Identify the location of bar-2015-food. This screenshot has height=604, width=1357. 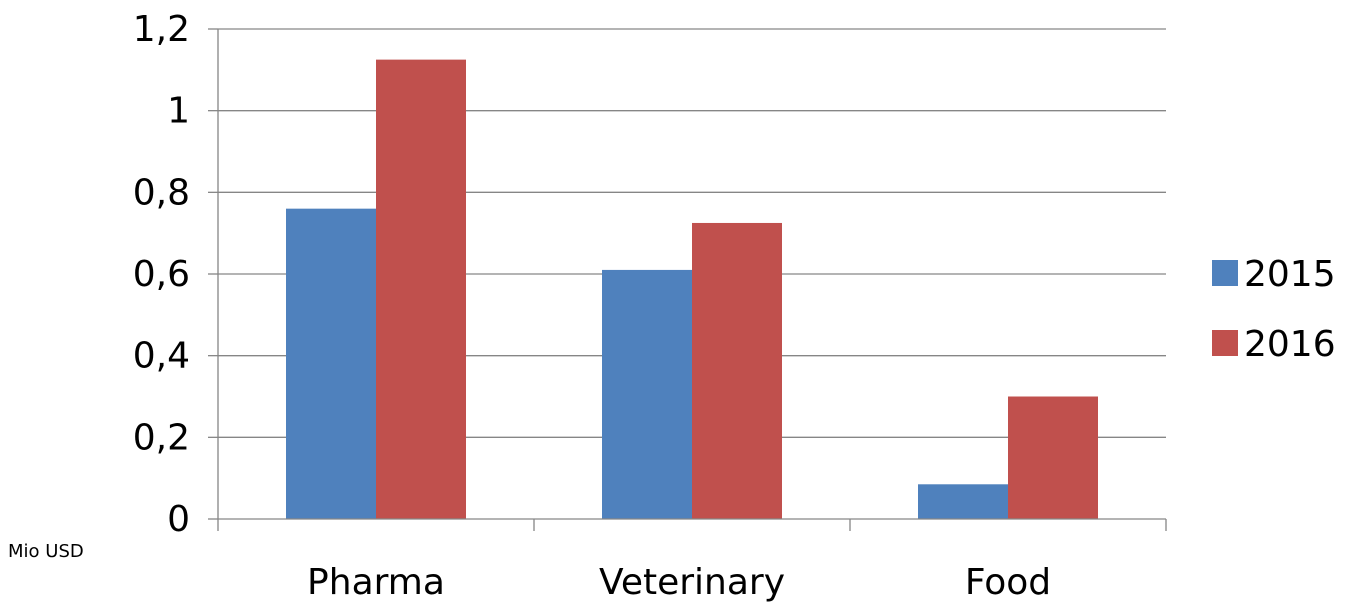
(963, 501).